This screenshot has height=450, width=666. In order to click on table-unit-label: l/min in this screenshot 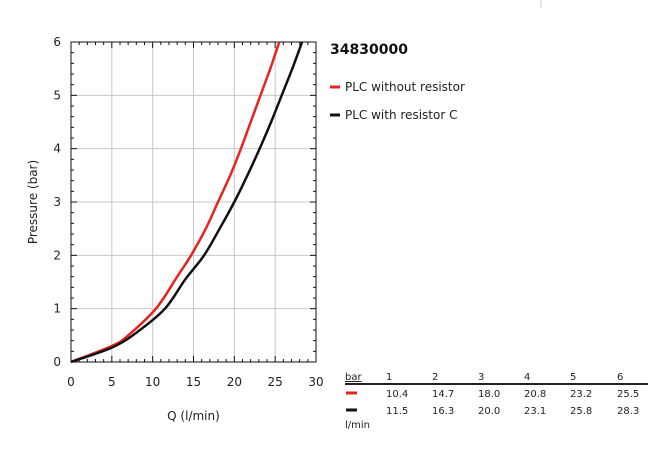, I will do `click(357, 425)`.